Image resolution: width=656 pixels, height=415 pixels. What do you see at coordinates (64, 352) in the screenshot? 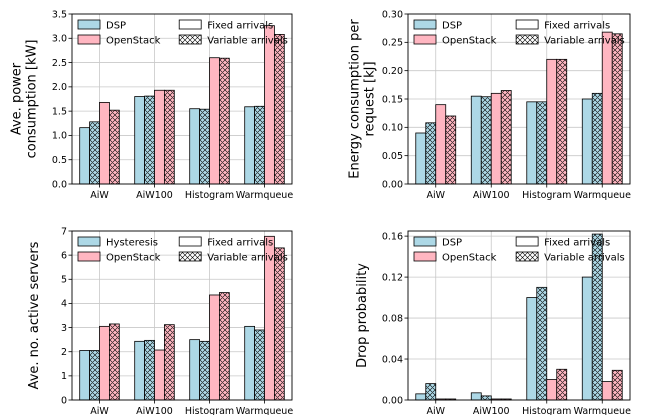
I see `y-tick-label: 2` at bounding box center [64, 352].